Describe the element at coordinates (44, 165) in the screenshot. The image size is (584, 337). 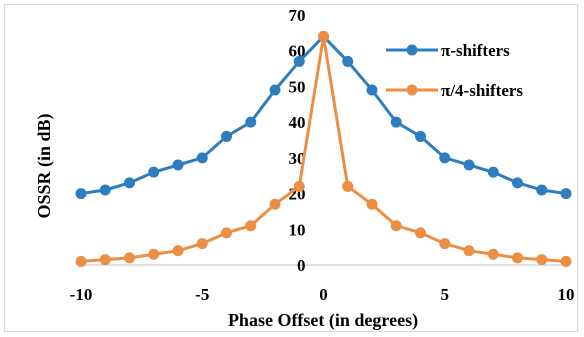
I see `y-axis-label: OSSR (in dB)` at that location.